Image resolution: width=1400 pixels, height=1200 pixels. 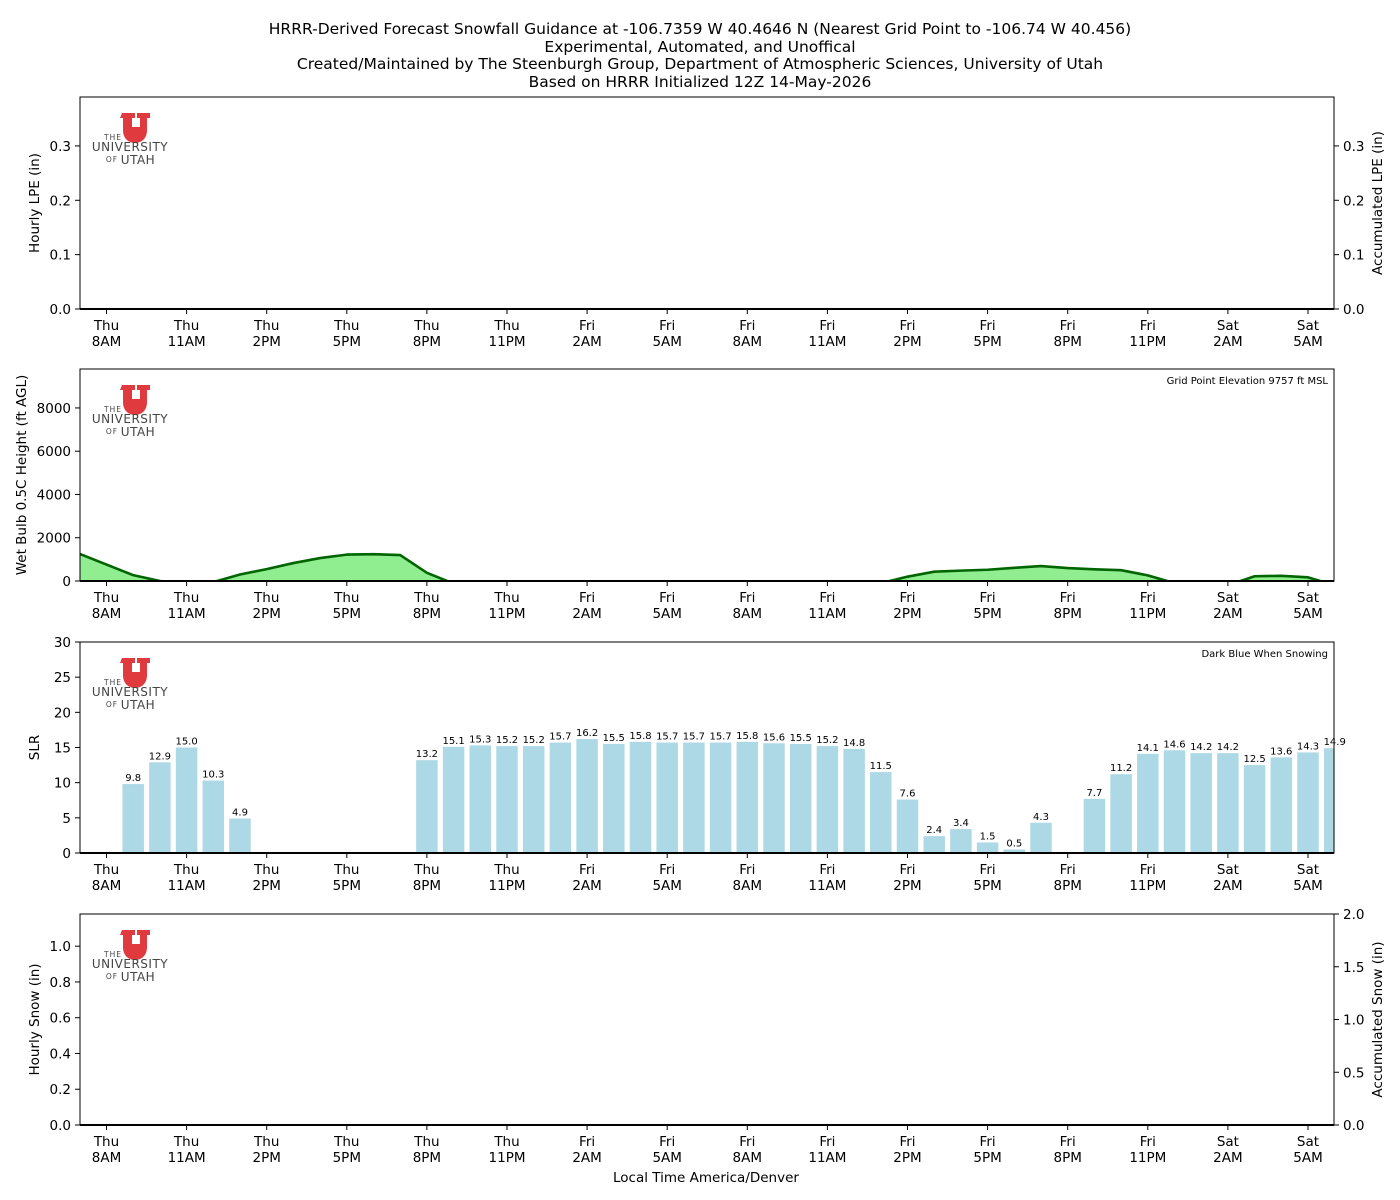 I want to click on slr-bar-label: 7.6, so click(x=908, y=794).